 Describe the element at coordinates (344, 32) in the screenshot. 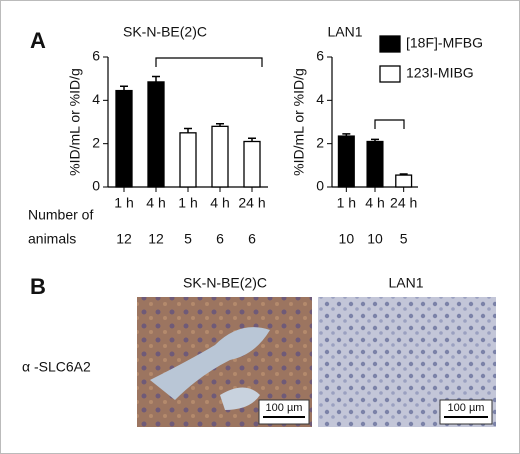

I see `chart-title: LAN1` at that location.